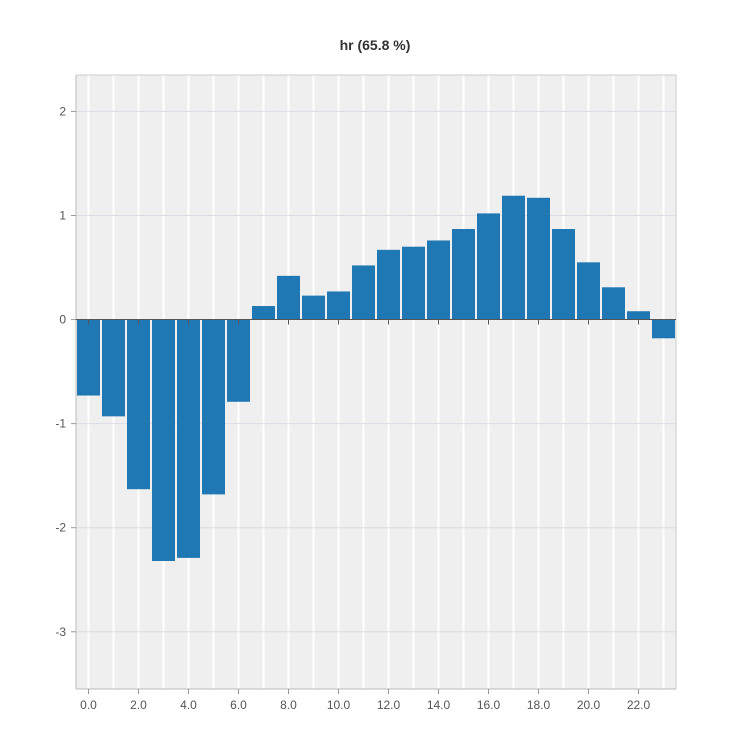  I want to click on x-tick-label: 10.0, so click(339, 705).